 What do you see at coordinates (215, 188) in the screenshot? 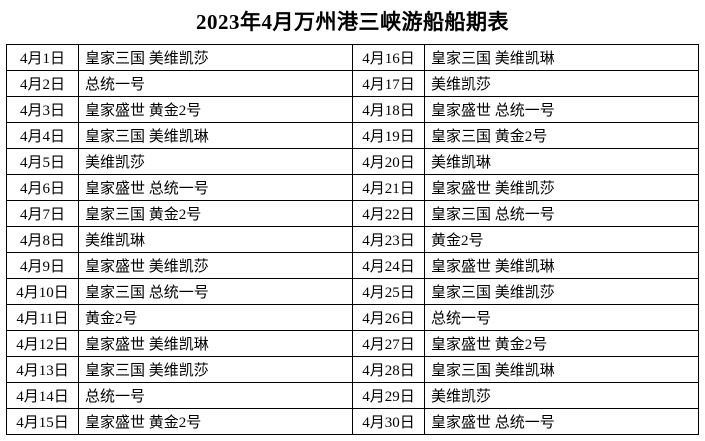
I see `ship-cell-left: 皇家盛世 总统一号` at bounding box center [215, 188].